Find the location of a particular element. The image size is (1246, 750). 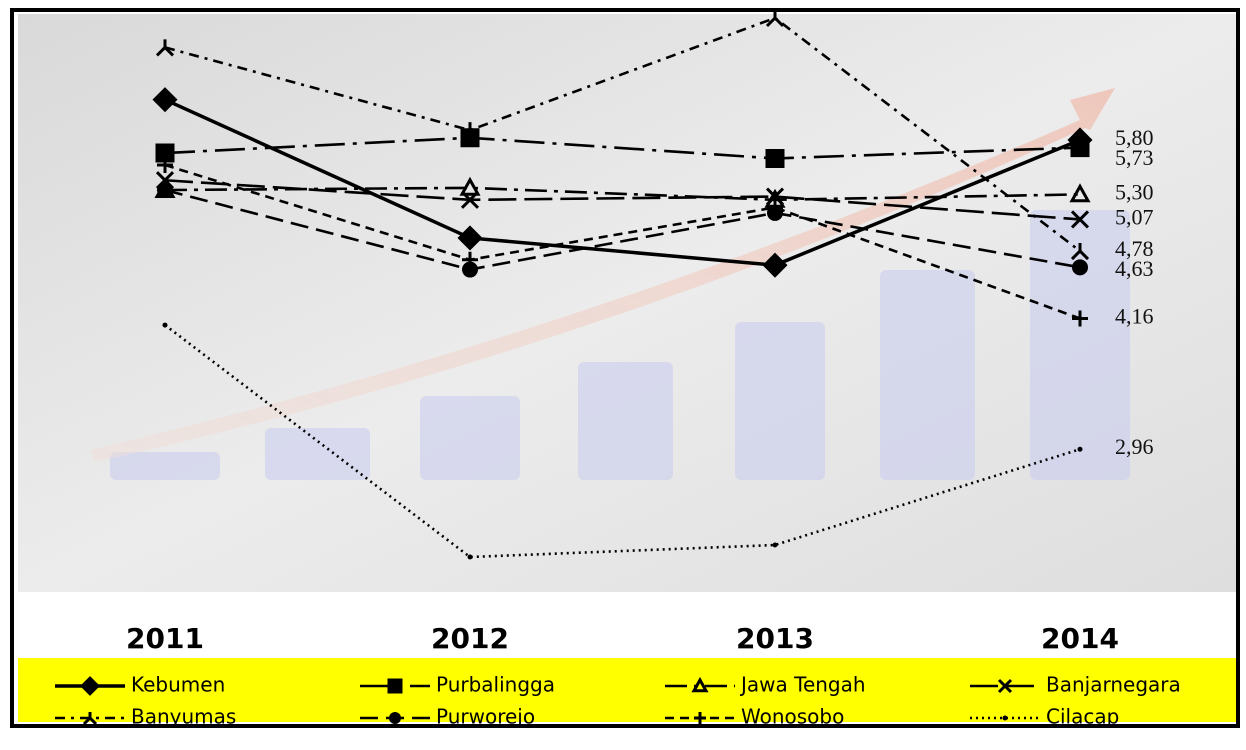

value-label: 4,63 is located at coordinates (1134, 268).